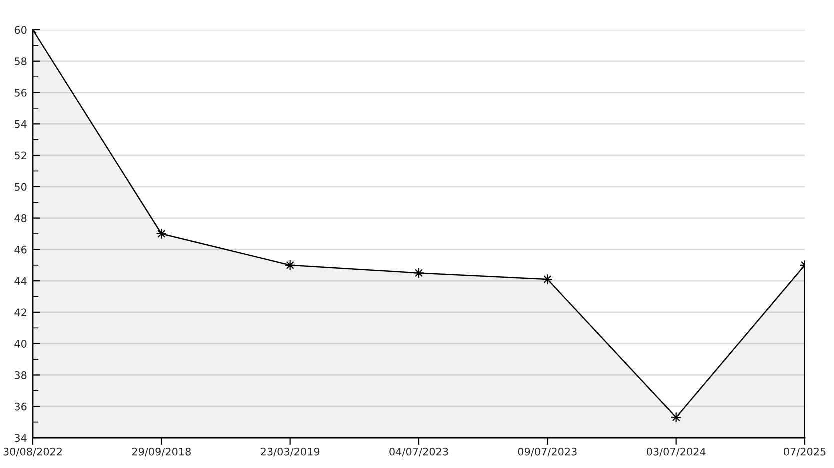 This screenshot has width=834, height=468. What do you see at coordinates (33, 452) in the screenshot?
I see `x-tick-label: 30/08/2022` at bounding box center [33, 452].